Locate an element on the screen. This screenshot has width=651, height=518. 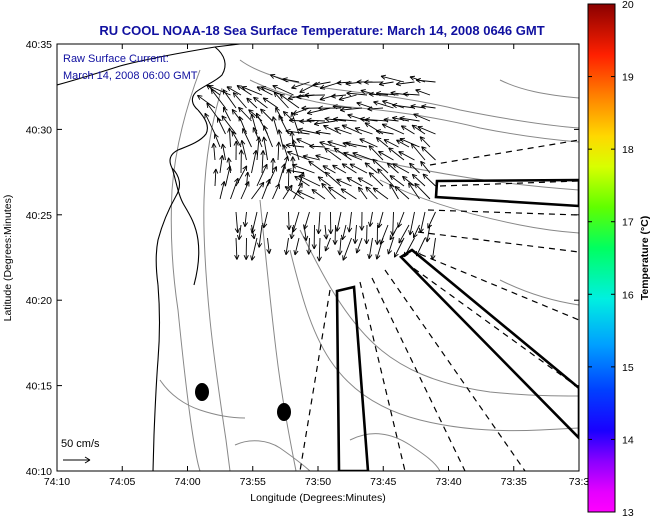
vector-scale-arrow is located at coordinates (77, 460).